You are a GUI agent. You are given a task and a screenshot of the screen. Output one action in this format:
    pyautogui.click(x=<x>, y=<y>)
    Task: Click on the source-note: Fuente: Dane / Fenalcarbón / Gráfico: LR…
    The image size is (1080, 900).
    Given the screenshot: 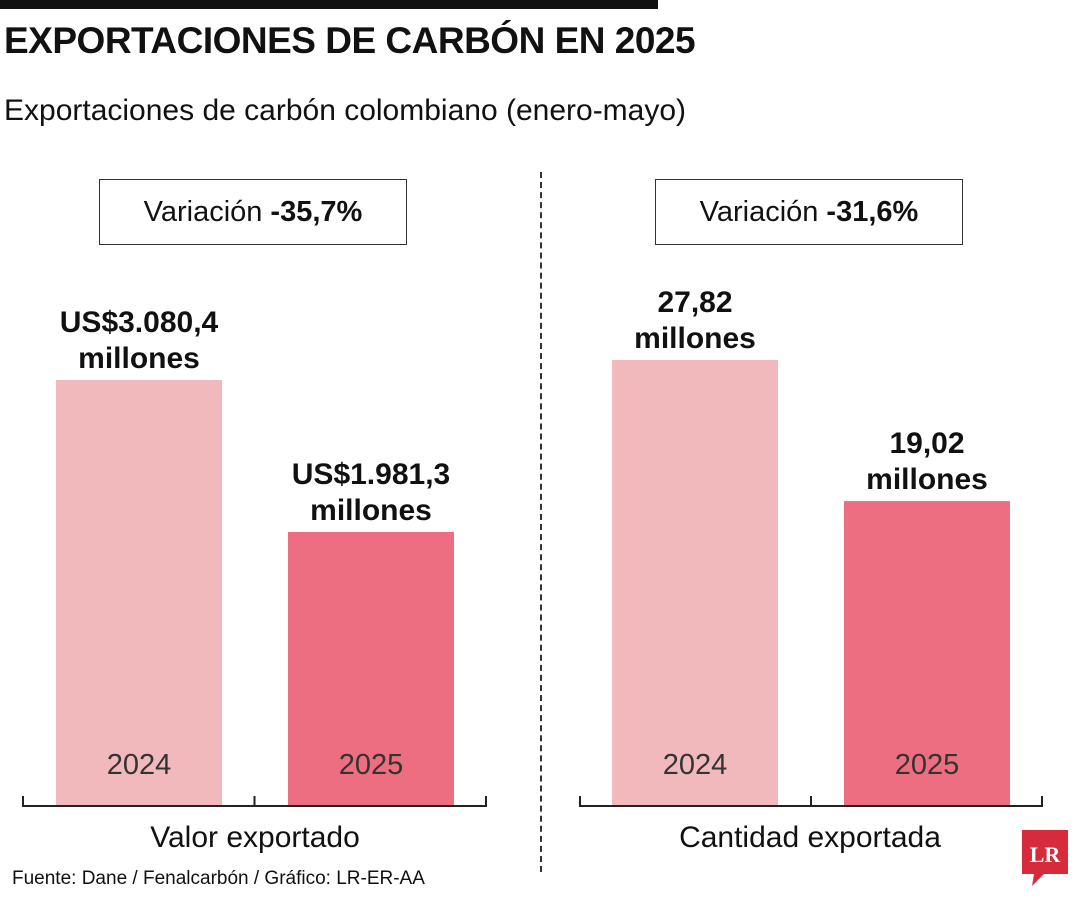 What is the action you would take?
    pyautogui.click(x=218, y=878)
    